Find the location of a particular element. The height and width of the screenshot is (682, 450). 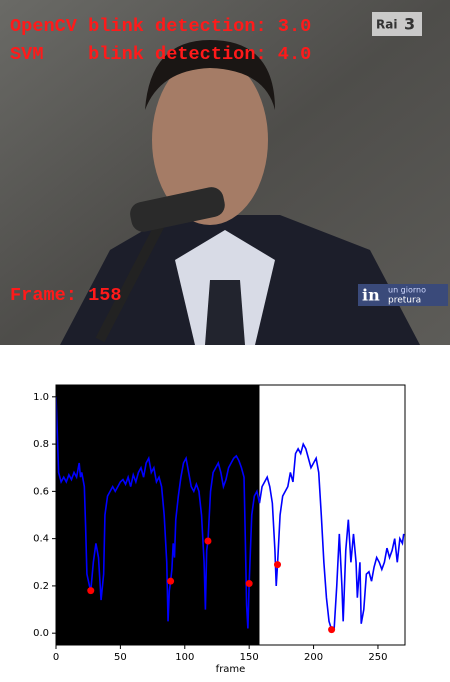

hair is located at coordinates (210, 75).